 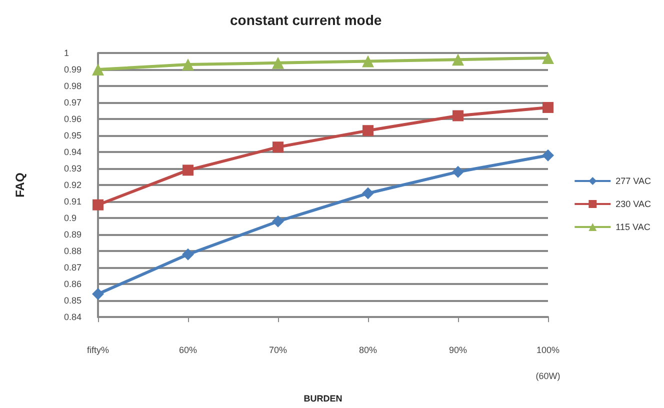 I want to click on category-label: 100% (60W), so click(x=548, y=363).